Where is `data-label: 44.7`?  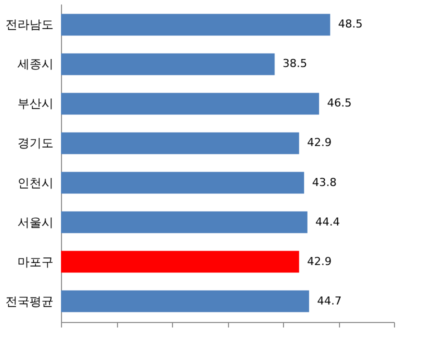
data-label: 44.7 is located at coordinates (329, 301).